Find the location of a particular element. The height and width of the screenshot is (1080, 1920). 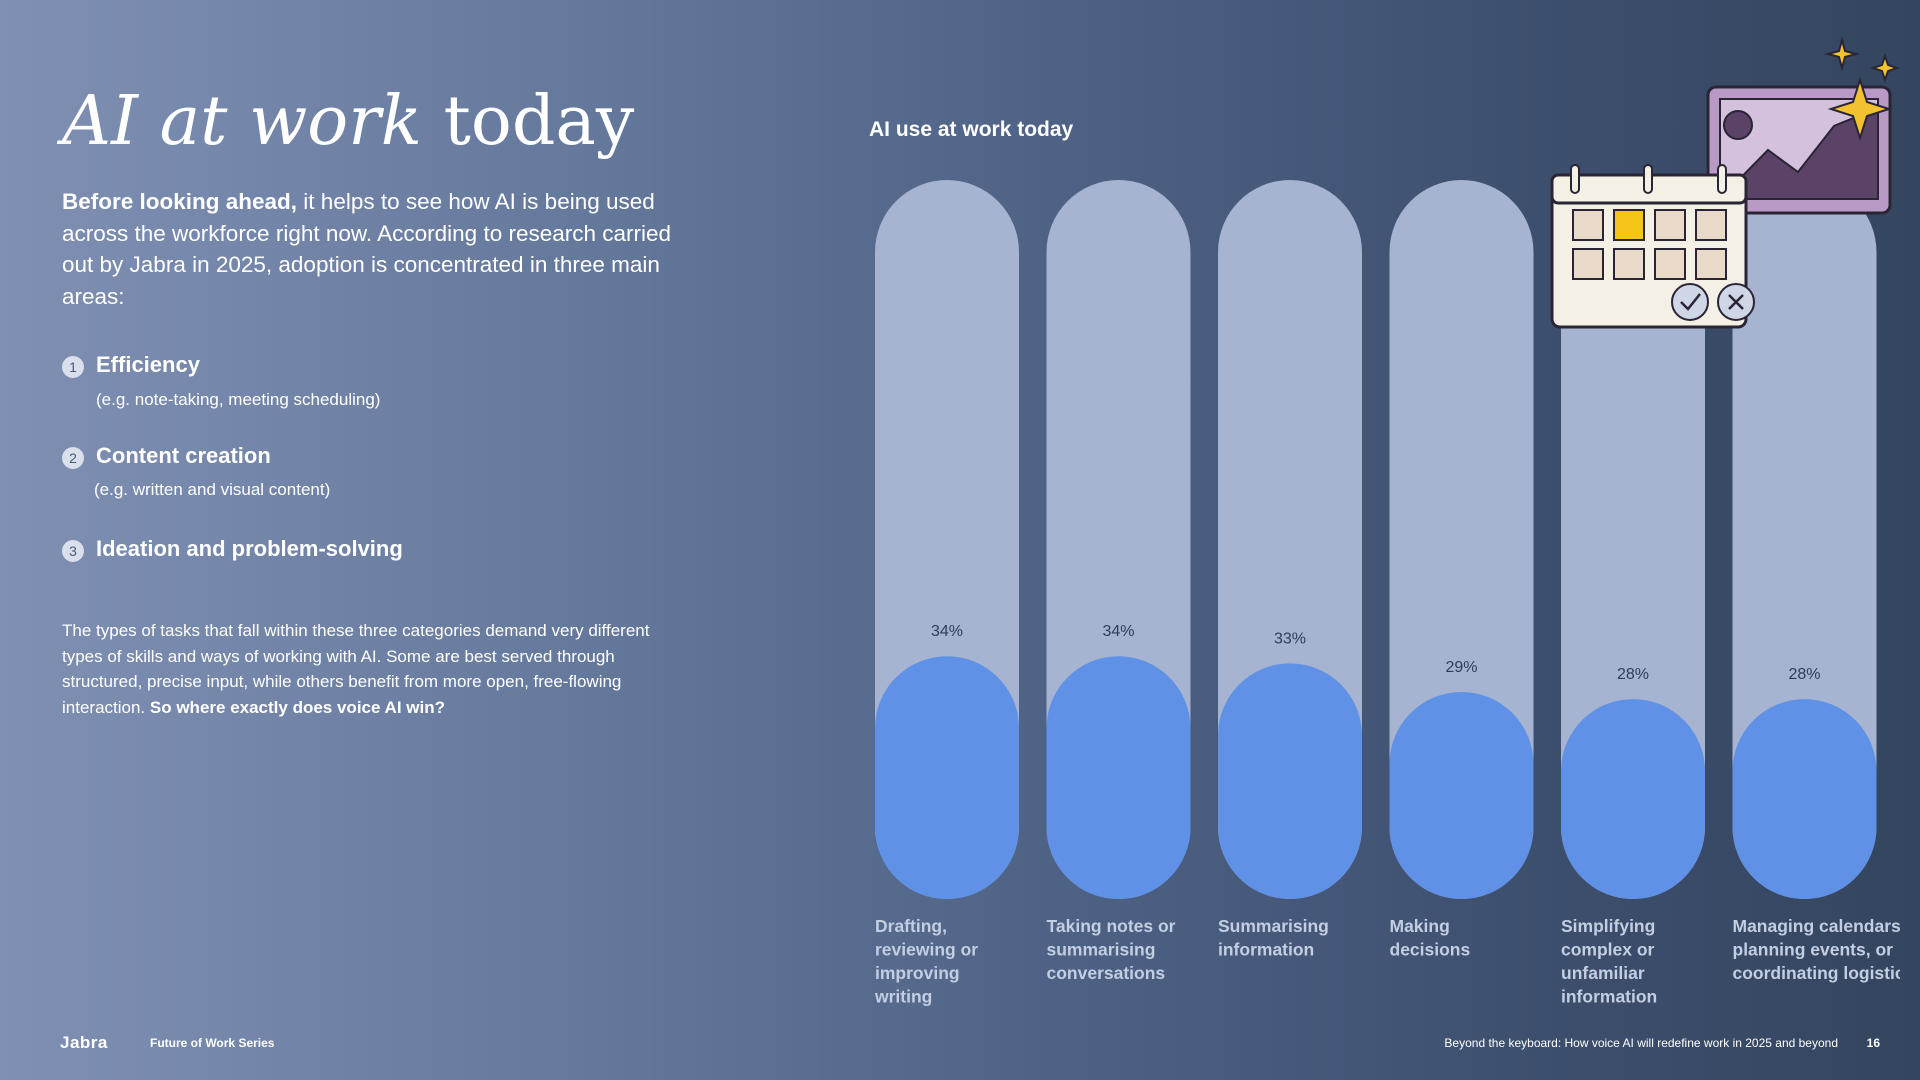

area-title: Content creation is located at coordinates (183, 455).